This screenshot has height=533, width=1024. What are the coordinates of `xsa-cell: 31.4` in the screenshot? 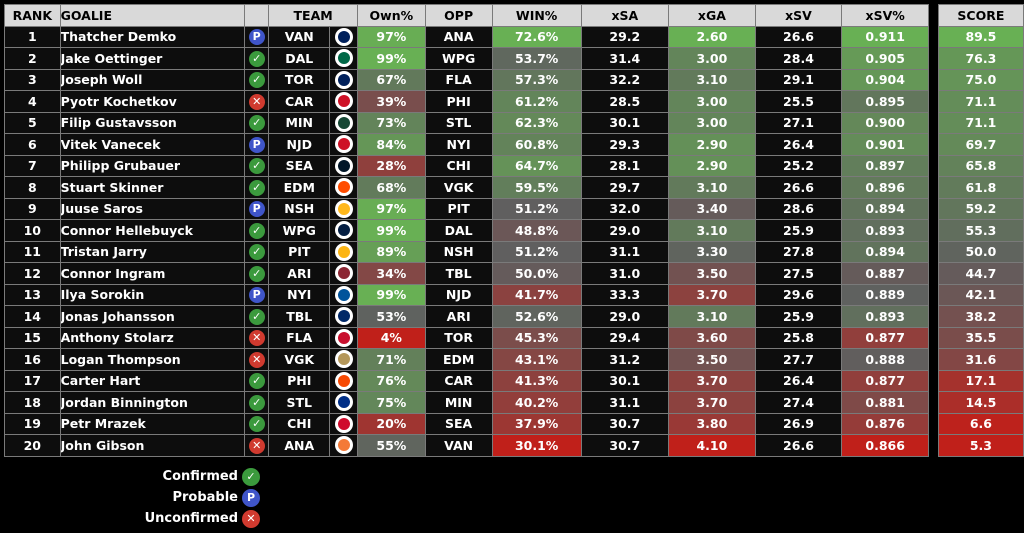 It's located at (625, 58).